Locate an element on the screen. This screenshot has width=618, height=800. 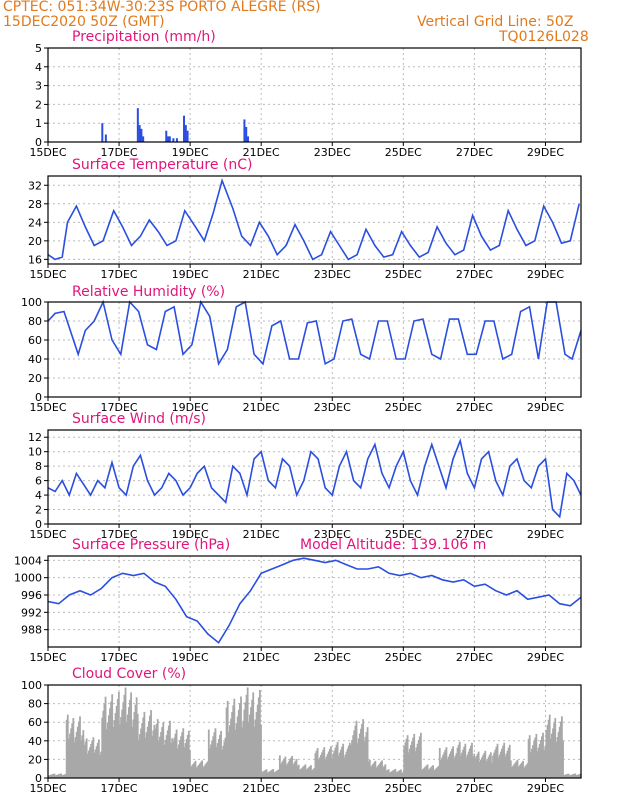
panel-6-ytick-label: 20 is located at coordinates (35, 759).